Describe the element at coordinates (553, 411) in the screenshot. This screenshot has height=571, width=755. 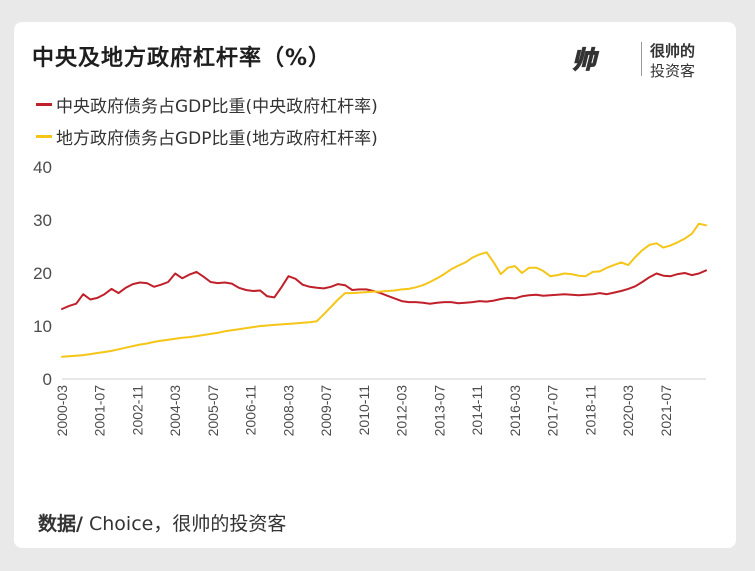
I see `x-tick-label: 2017-07` at that location.